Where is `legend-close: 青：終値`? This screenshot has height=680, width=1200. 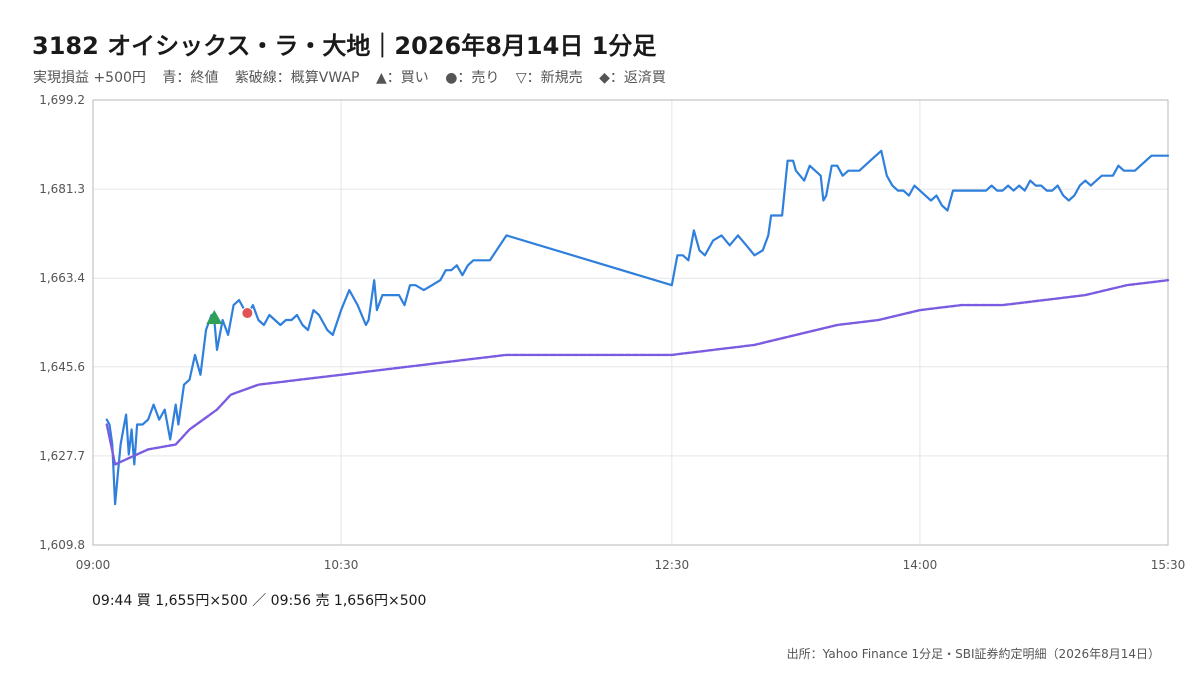 legend-close: 青：終値 is located at coordinates (190, 78).